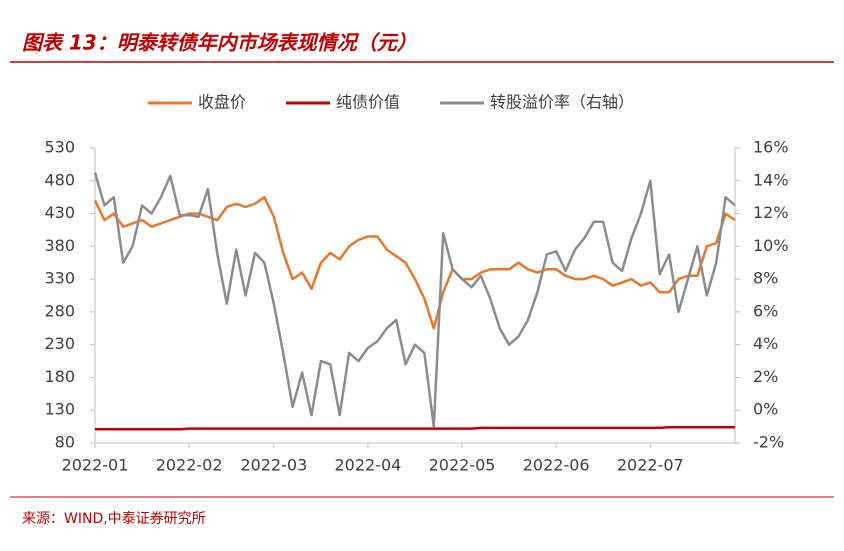 This screenshot has width=844, height=551. I want to click on y-tick-label: 430, so click(59, 212).